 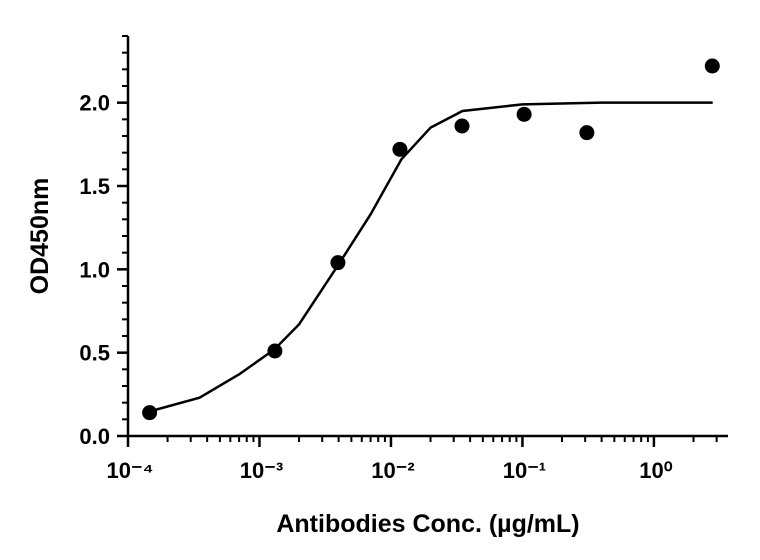 I want to click on y-axis-label: OD450nm, so click(x=40, y=236).